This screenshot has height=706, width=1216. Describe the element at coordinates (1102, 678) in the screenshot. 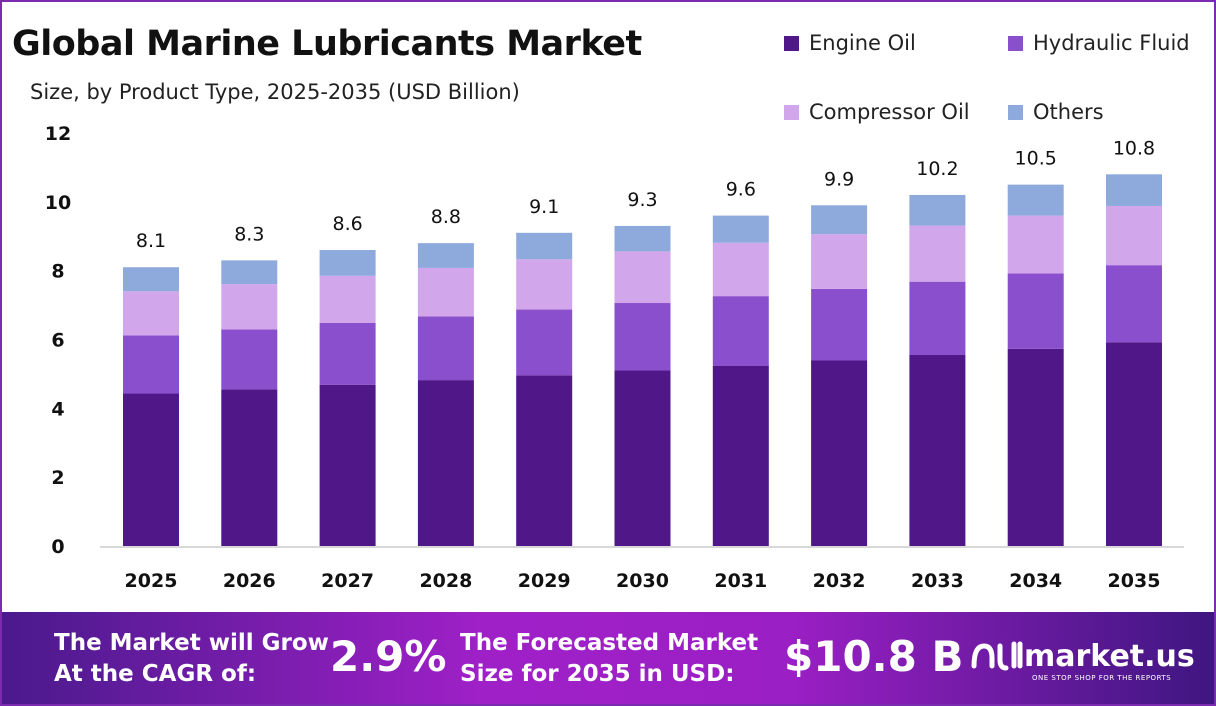

I see `brand-tagline: ONE STOP SHOP FOR THE REPORTS` at that location.